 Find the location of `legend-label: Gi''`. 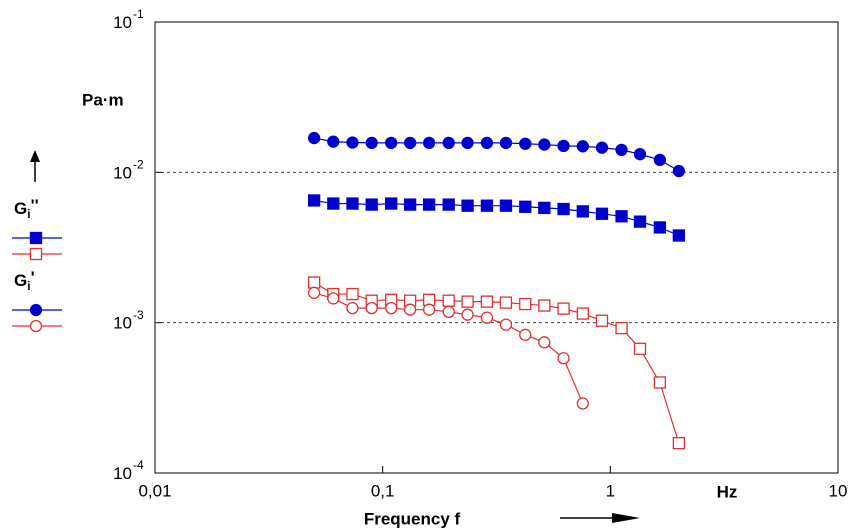

legend-label: Gi'' is located at coordinates (26, 208).